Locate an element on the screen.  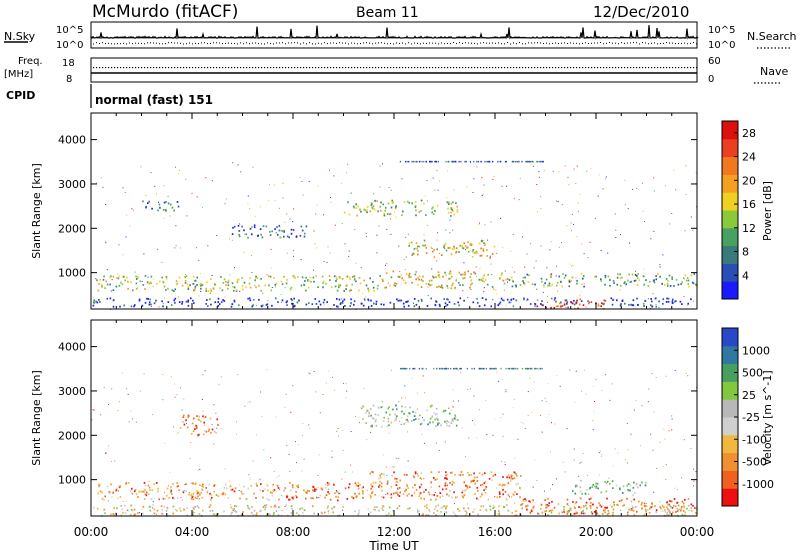
power-far-echo-cell is located at coordinates (488, 161).